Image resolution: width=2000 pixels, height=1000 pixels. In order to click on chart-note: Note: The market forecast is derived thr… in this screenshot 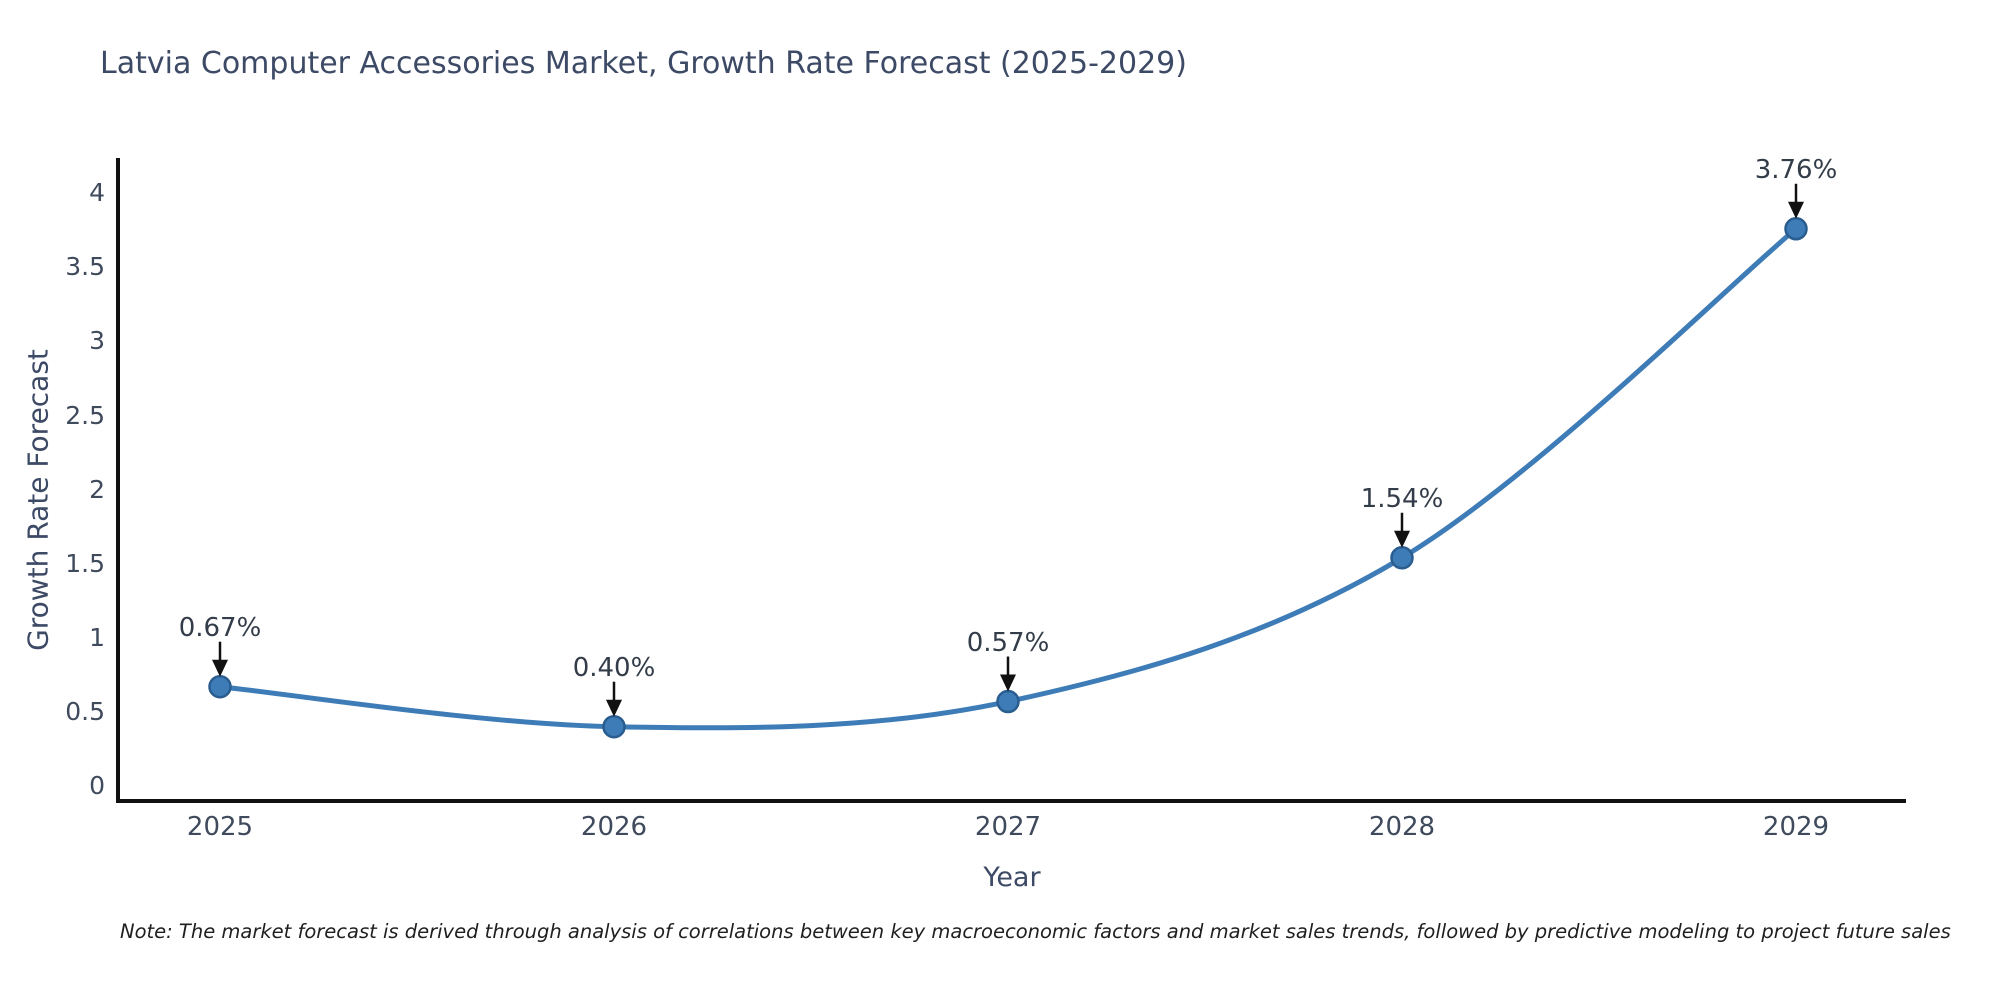, I will do `click(1035, 931)`.